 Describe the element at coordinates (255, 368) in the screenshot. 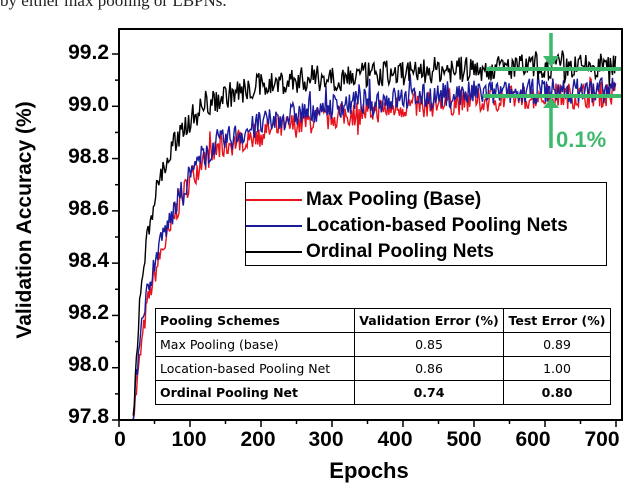

I see `table-cell: Location-based Pooling Net` at that location.